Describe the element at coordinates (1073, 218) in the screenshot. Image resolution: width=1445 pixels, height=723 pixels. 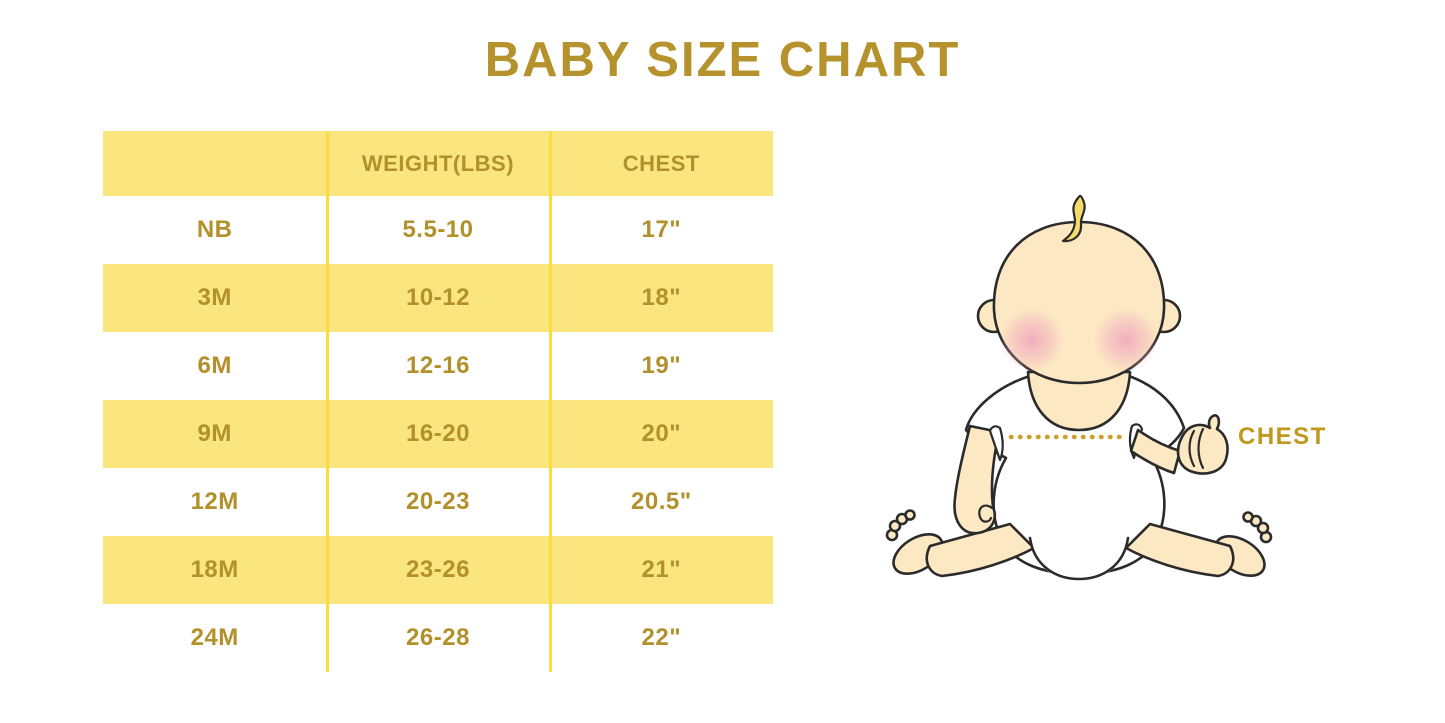
I see `baby-hair-tuft` at that location.